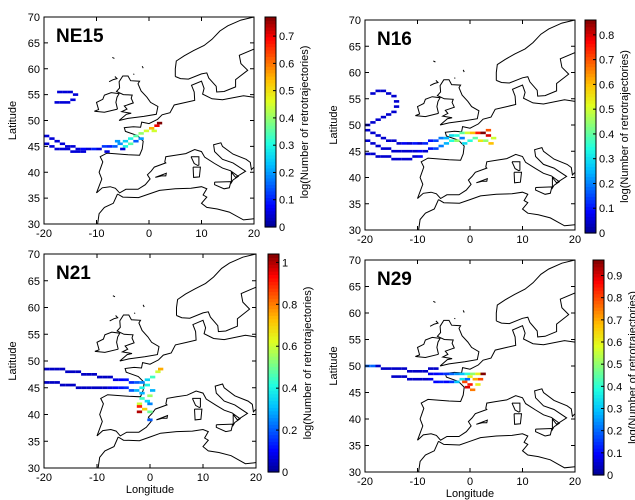  Describe the element at coordinates (34, 255) in the screenshot. I see `y-tick-label: 70` at that location.